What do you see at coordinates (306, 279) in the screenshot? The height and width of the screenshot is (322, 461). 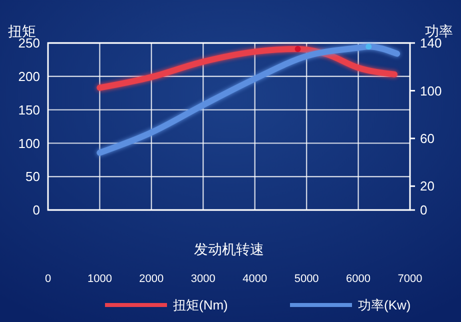 I see `x-tick-label: 5000` at bounding box center [306, 279].